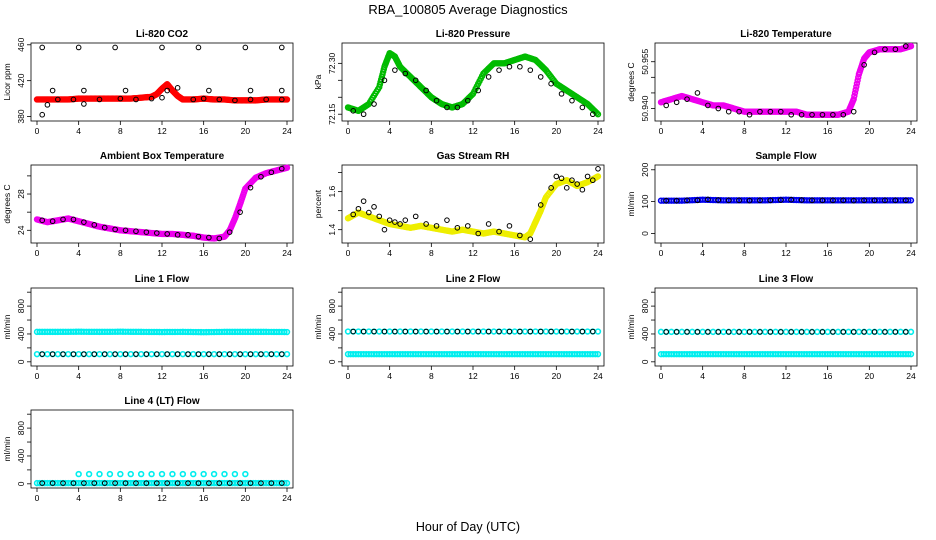 This screenshot has height=540, width=936. Describe the element at coordinates (162, 478) in the screenshot. I see `series-fine` at that location.